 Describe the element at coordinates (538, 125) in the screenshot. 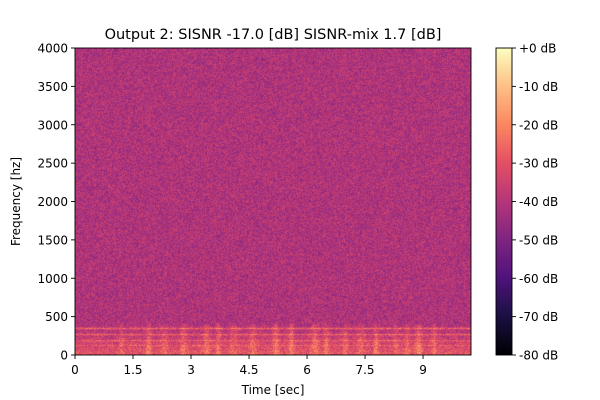

I see `colorbar-tick-label: -20 dB` at that location.